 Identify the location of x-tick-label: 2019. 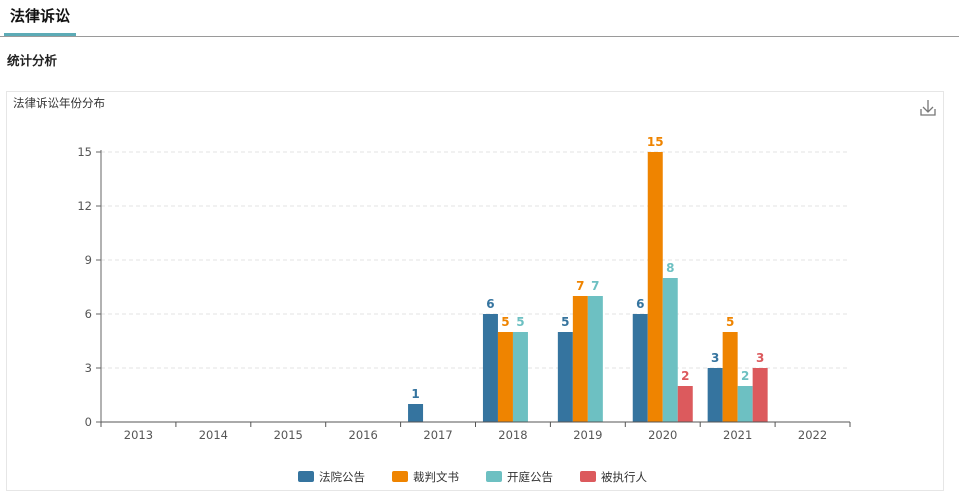
(587, 435).